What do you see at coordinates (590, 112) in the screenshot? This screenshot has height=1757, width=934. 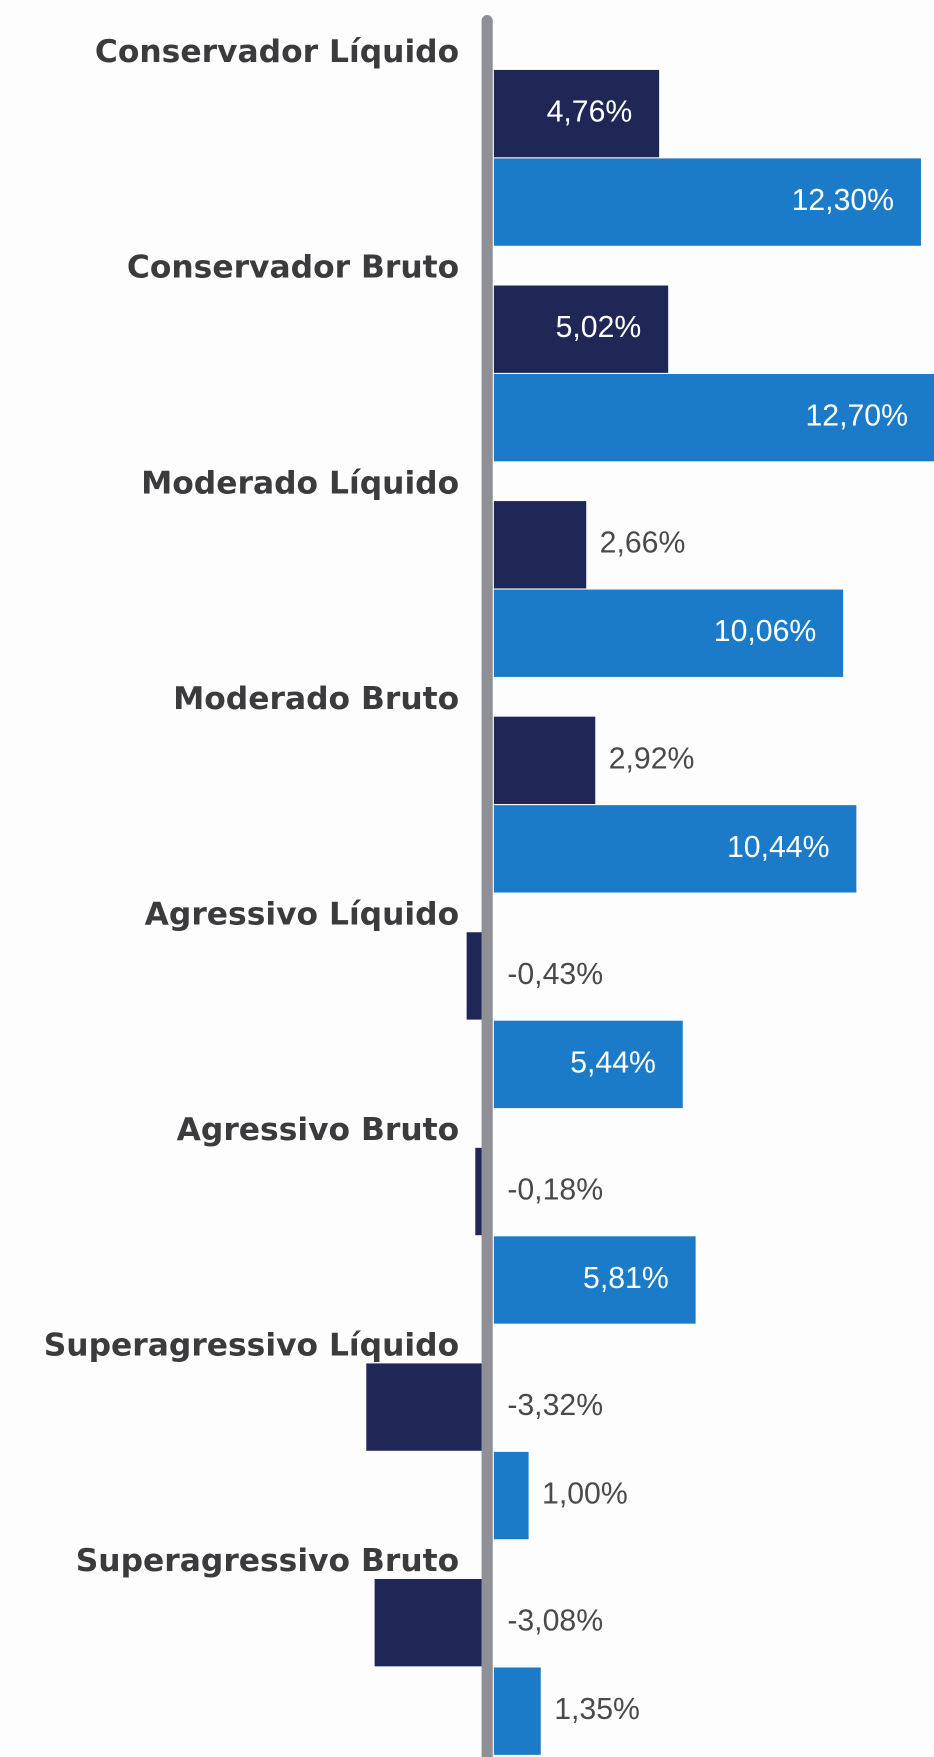 I see `value-label: 4,76%` at bounding box center [590, 112].